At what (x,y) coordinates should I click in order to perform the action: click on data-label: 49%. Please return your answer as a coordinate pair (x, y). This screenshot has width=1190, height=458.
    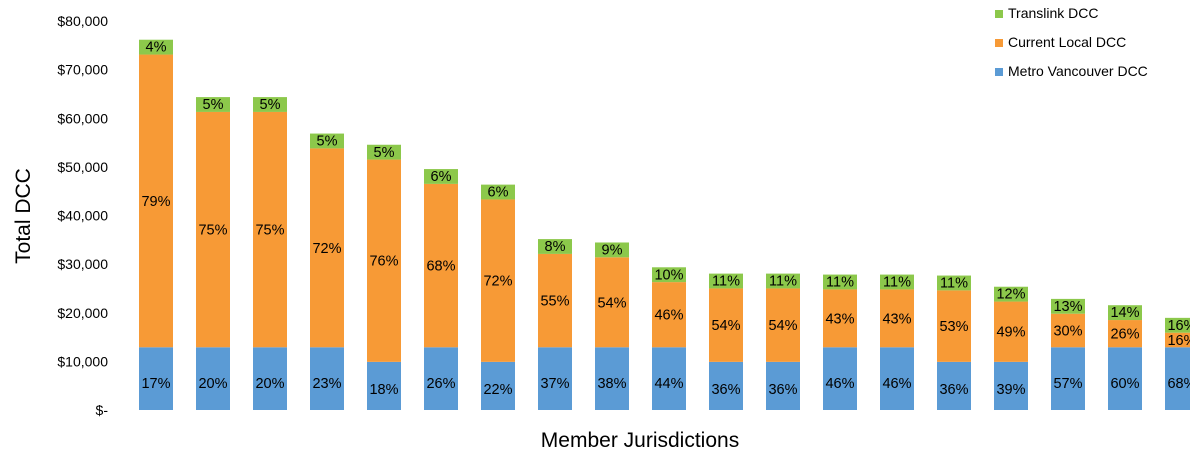
    Looking at the image, I should click on (1010, 333).